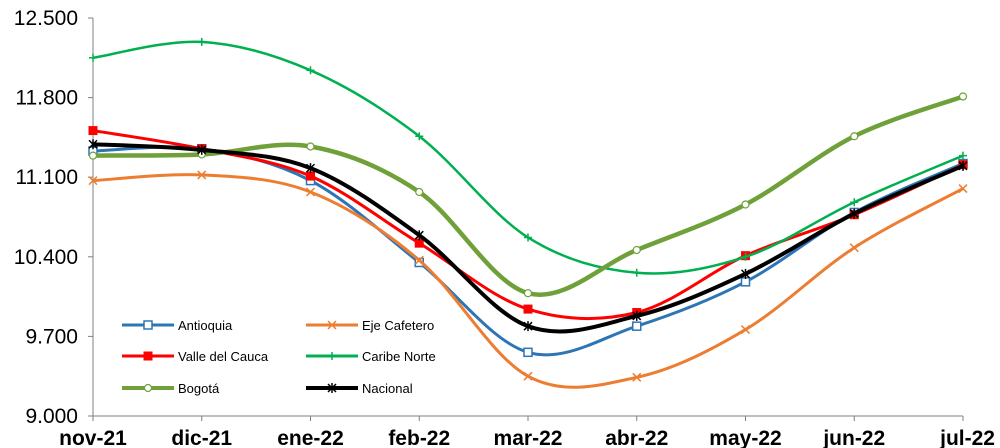  What do you see at coordinates (223, 356) in the screenshot?
I see `legend-label: Valle del Cauca` at bounding box center [223, 356].